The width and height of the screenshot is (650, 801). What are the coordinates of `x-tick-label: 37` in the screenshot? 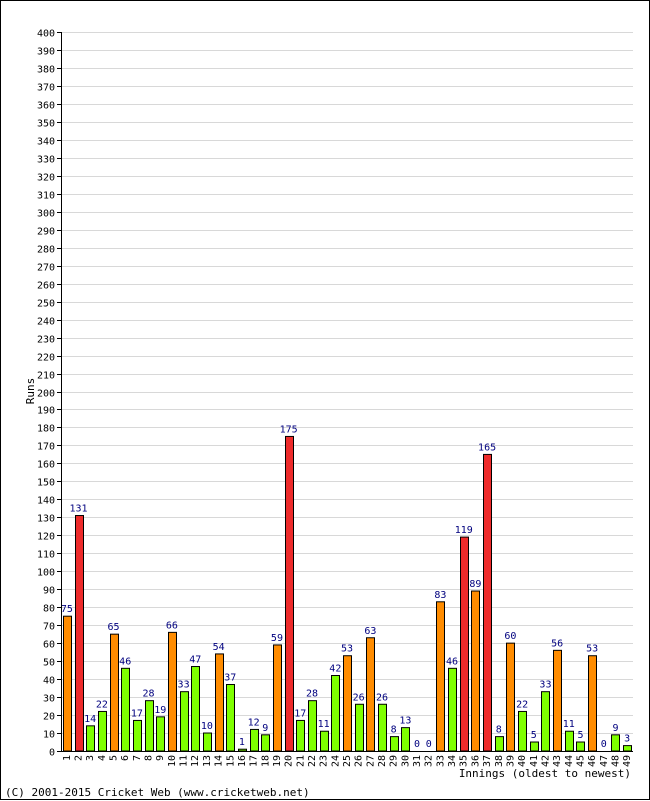 It's located at (487, 761).